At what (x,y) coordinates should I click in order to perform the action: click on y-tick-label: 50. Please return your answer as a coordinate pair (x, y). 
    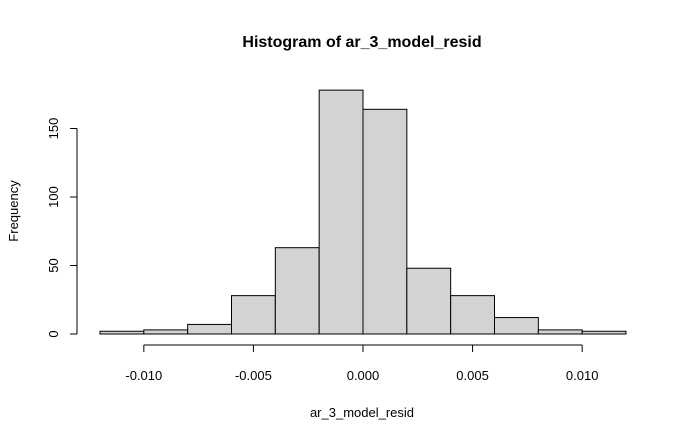
    Looking at the image, I should click on (53, 265).